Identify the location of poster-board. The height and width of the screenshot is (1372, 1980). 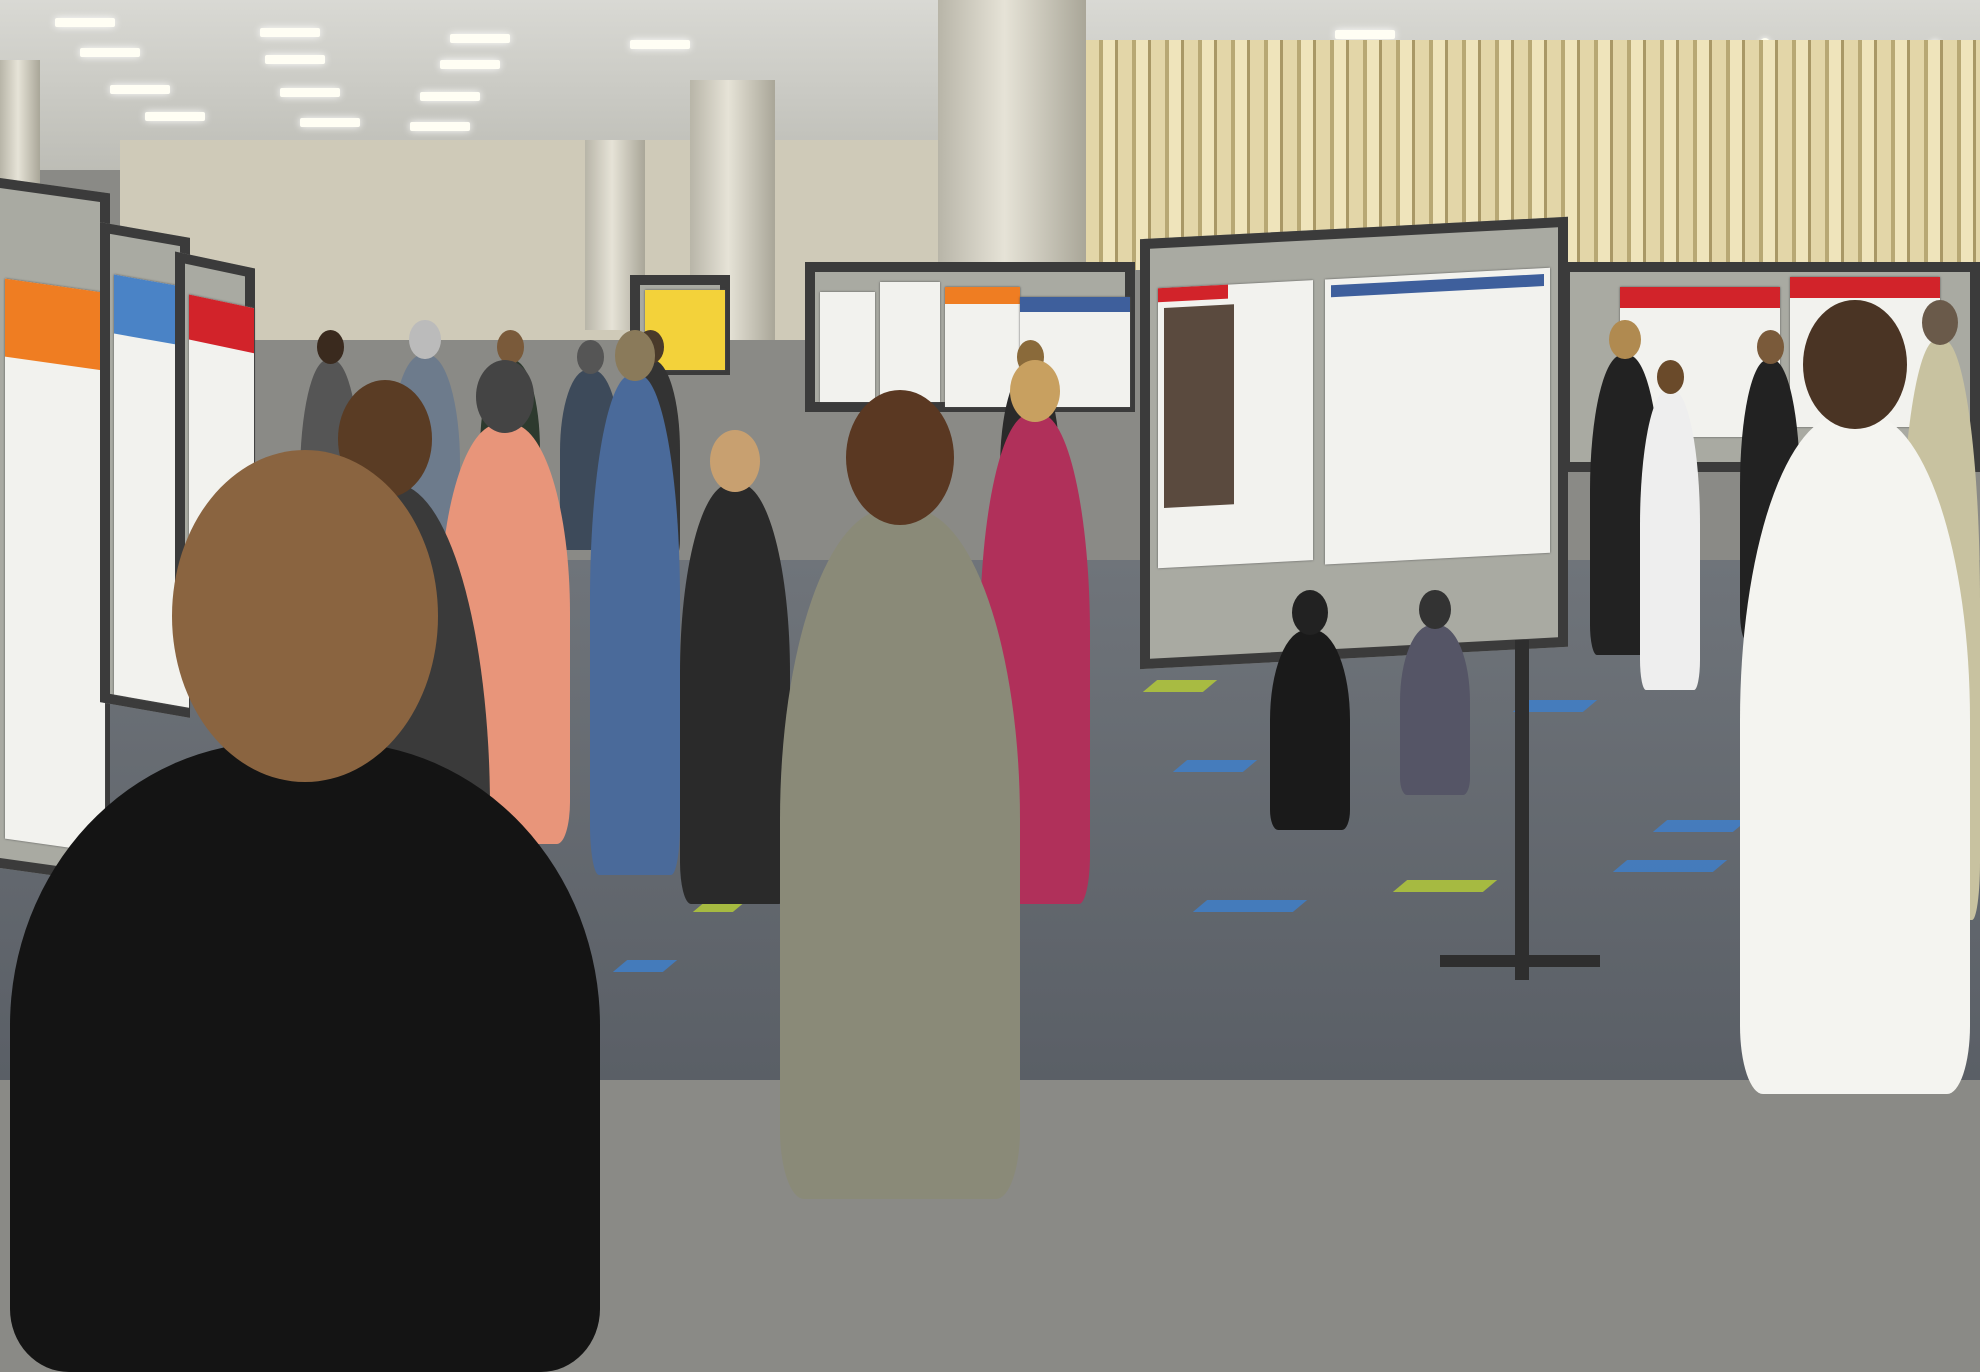
(970, 337).